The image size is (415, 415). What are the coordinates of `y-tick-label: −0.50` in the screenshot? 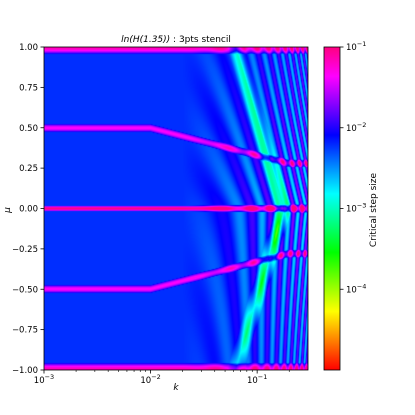 It's located at (25, 290).